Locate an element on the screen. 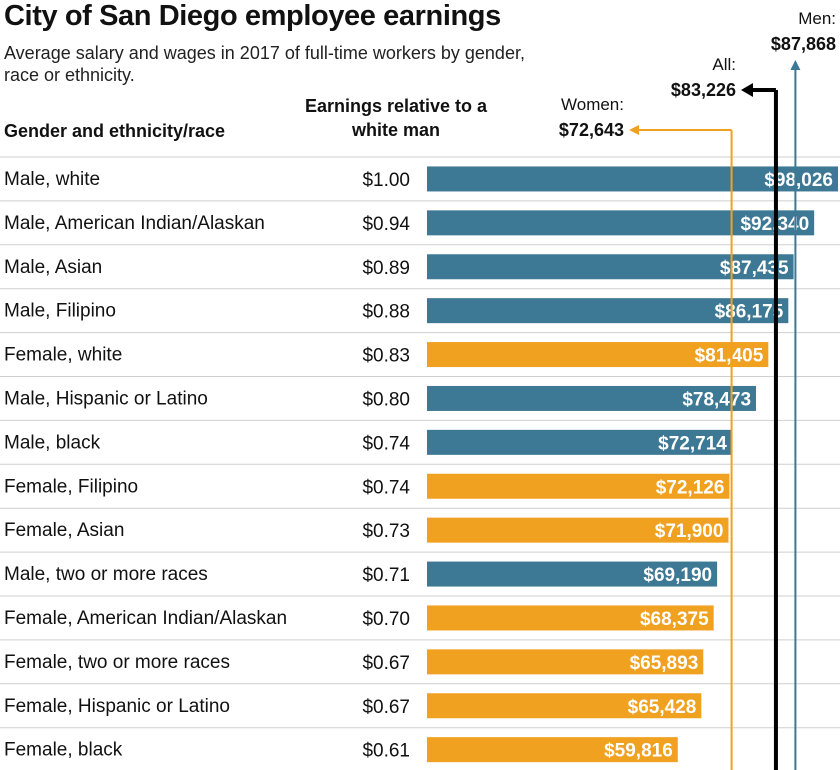 The image size is (840, 770). category-label: Male, Hispanic or Latino is located at coordinates (106, 398).